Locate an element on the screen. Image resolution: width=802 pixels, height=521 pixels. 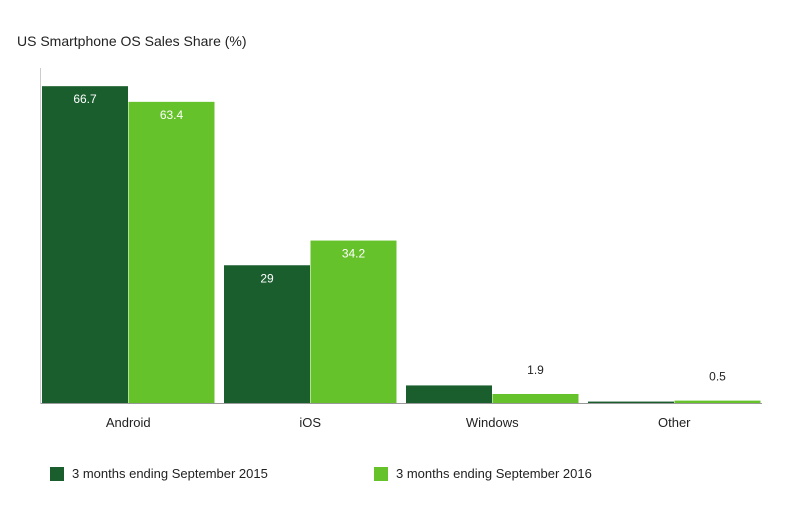
legend-item-2016: 3 months ending September 2016 is located at coordinates (483, 473).